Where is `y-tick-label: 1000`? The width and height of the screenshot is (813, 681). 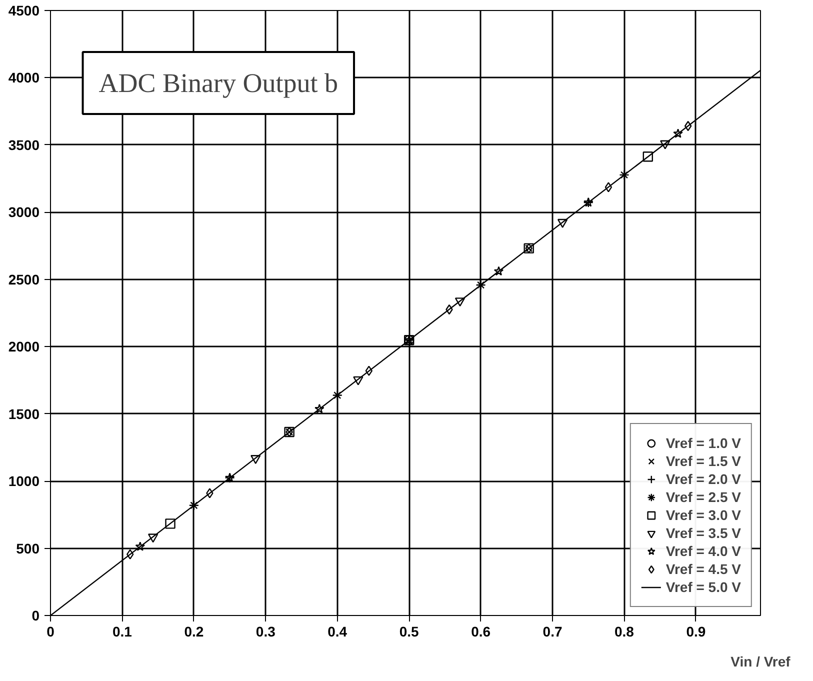
y-tick-label: 1000 is located at coordinates (24, 481).